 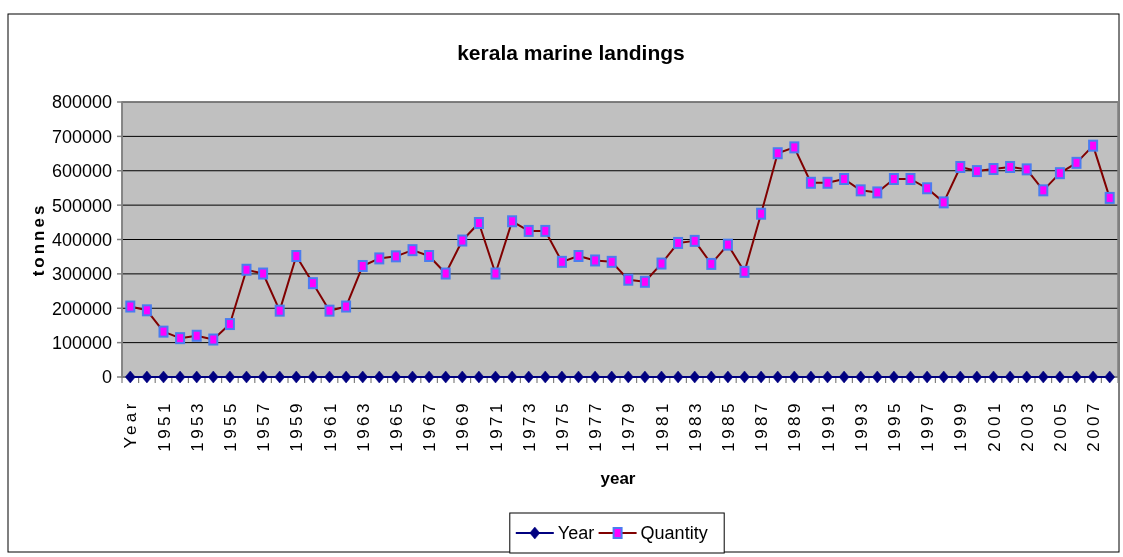 What do you see at coordinates (230, 426) in the screenshot?
I see `x-tick-label: 1955` at bounding box center [230, 426].